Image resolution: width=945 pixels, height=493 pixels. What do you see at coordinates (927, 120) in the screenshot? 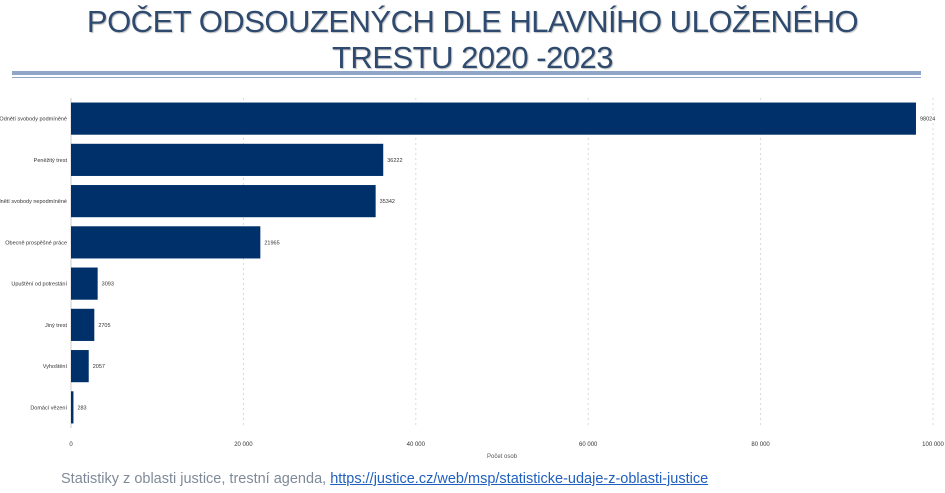
I see `value-label: 98024` at bounding box center [927, 120].